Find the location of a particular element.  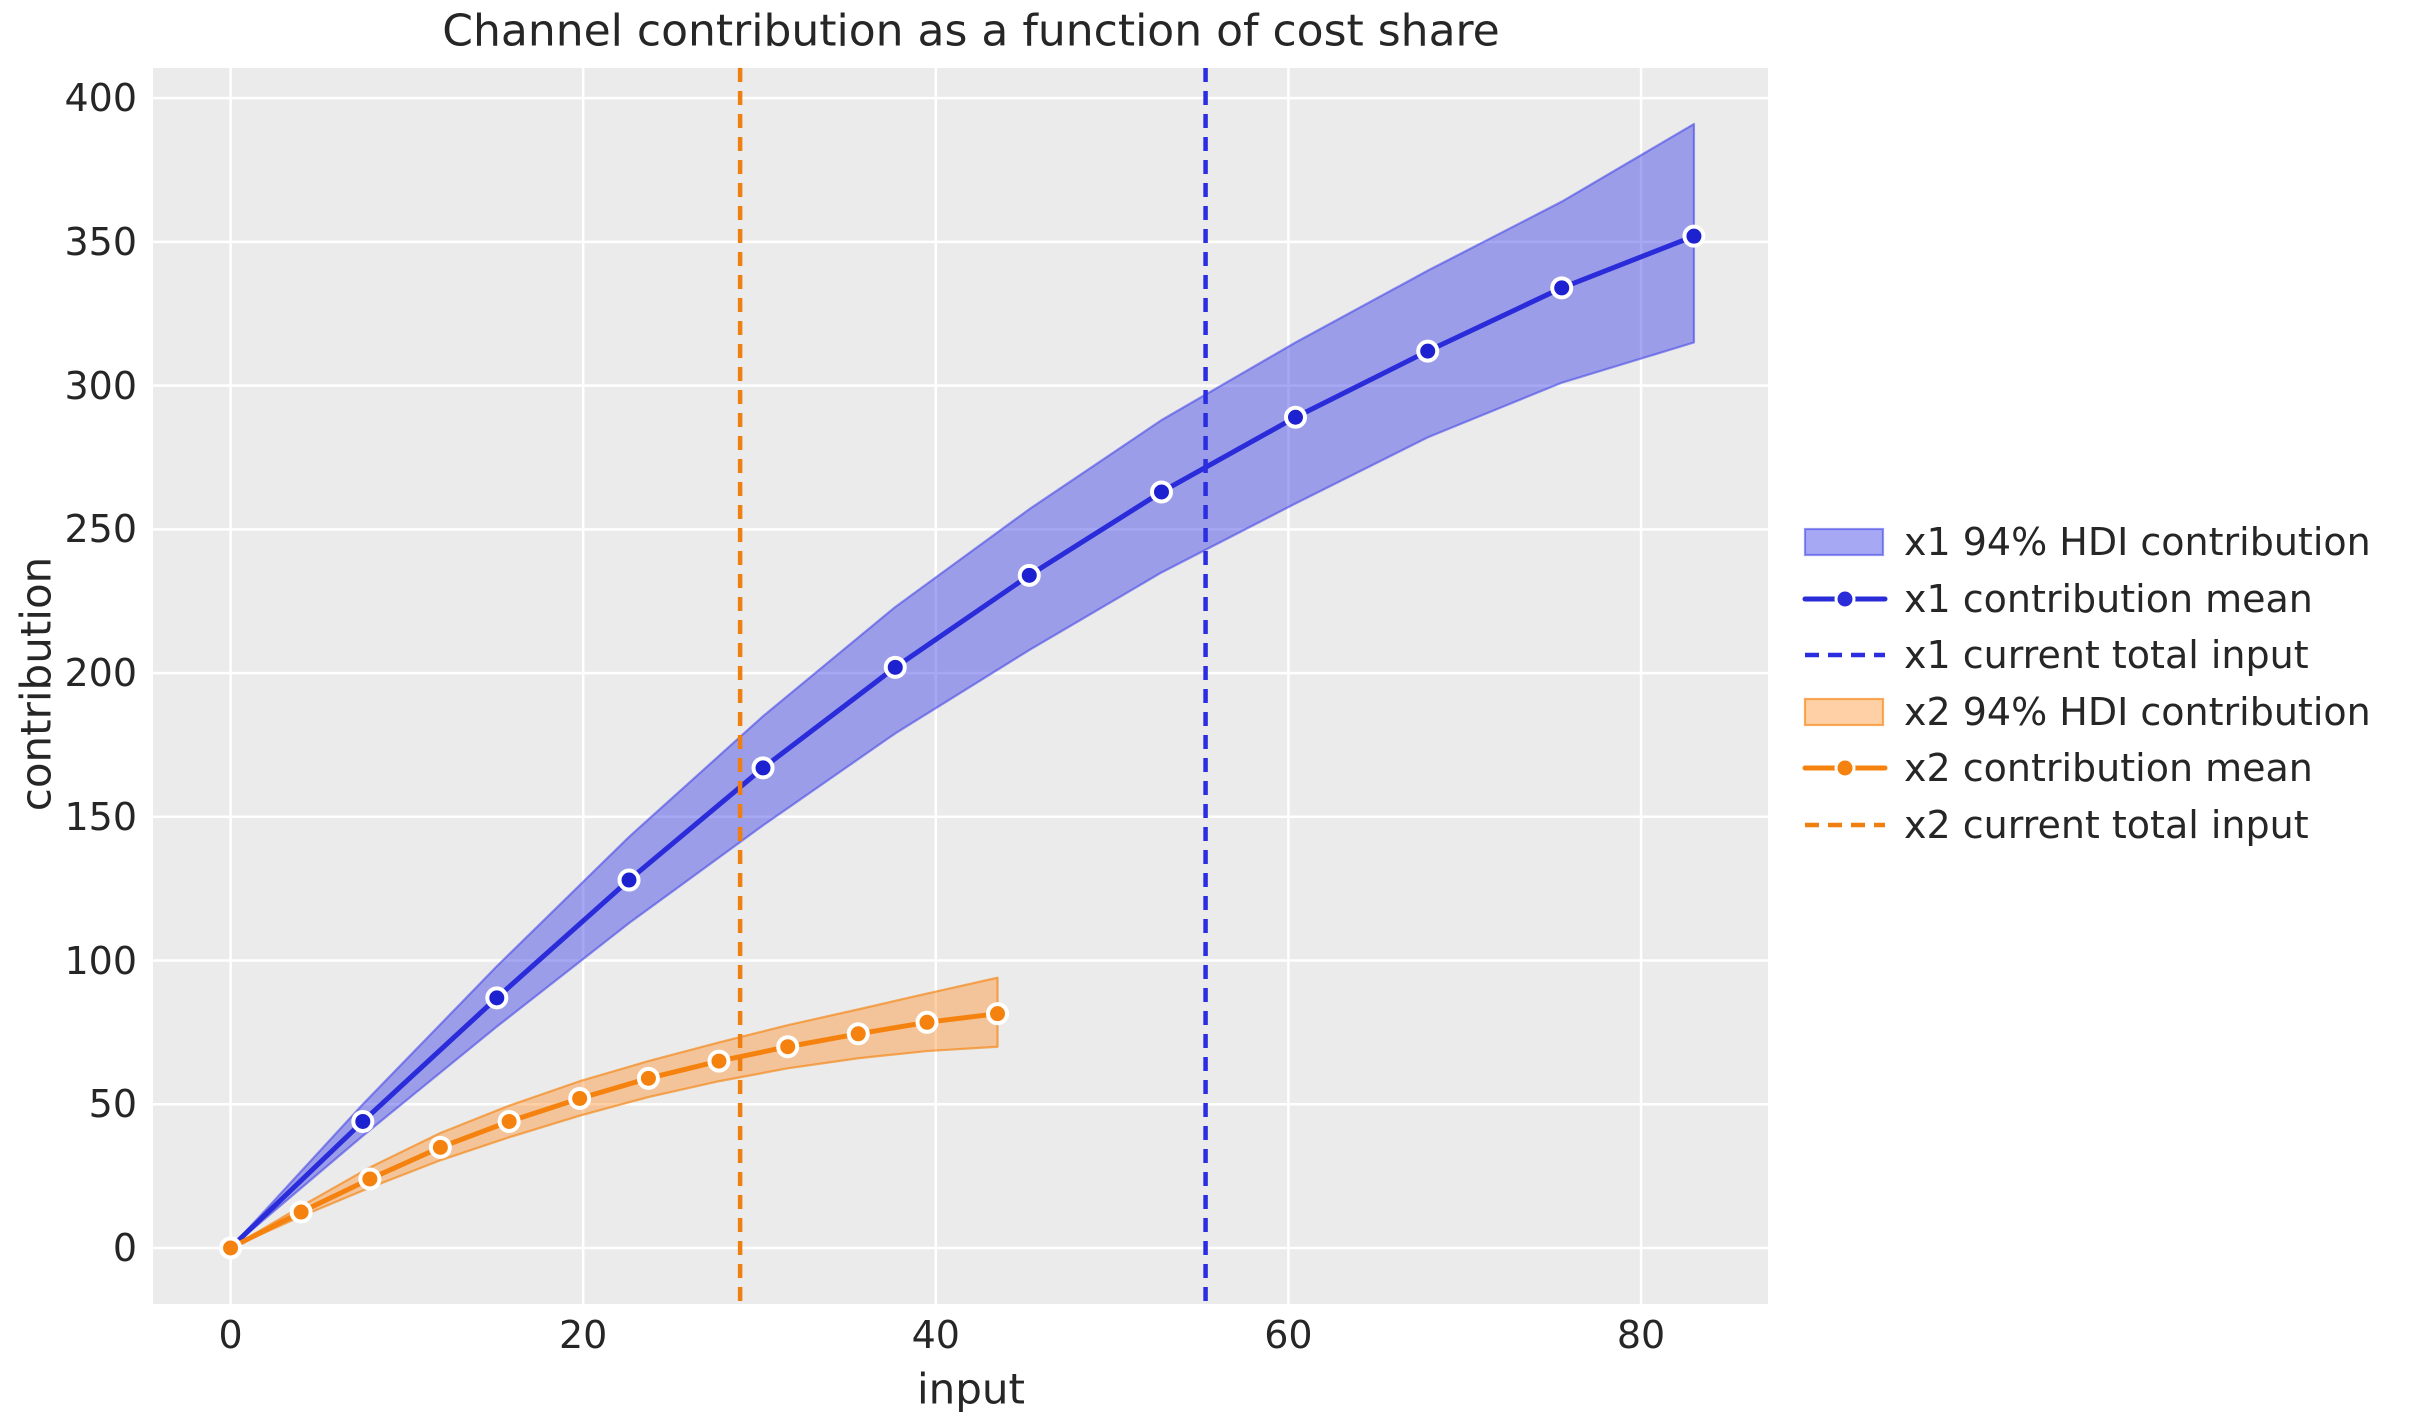

x2-mean-line is located at coordinates (614, 1131).